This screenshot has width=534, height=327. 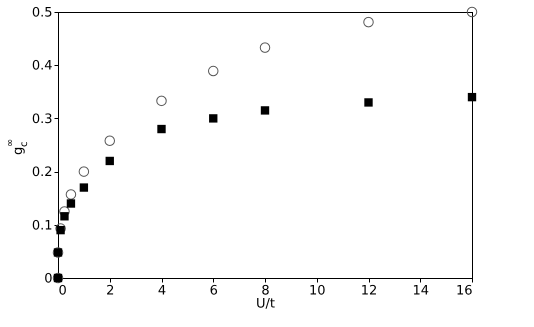 I want to click on x-tick-label: 6, so click(x=214, y=291).